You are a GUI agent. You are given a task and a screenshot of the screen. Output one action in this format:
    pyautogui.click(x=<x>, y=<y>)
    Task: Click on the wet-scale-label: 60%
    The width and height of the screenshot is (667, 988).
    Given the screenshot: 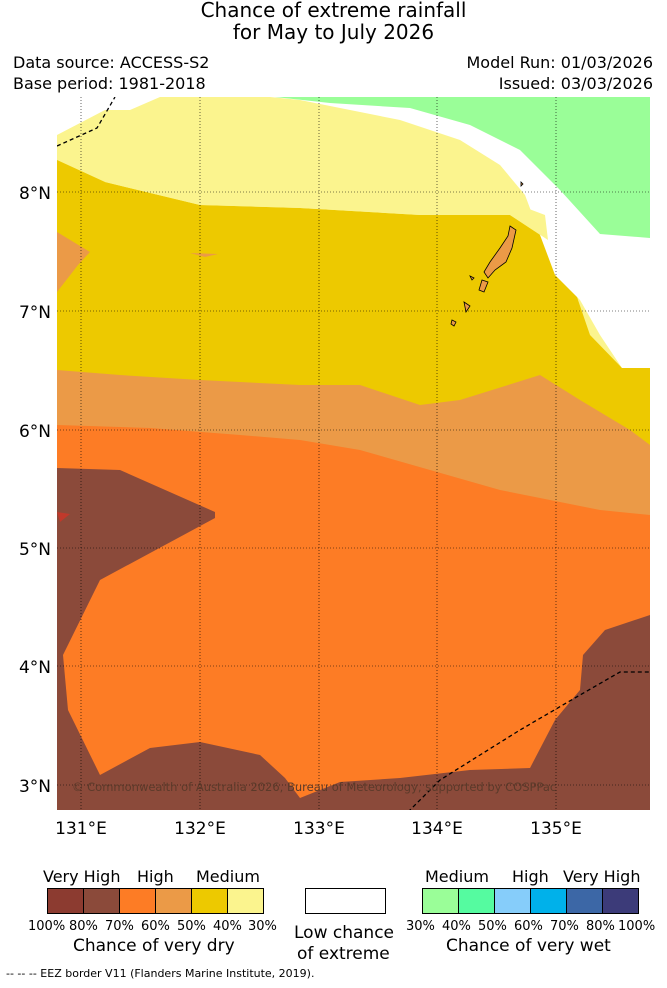 What is the action you would take?
    pyautogui.click(x=528, y=926)
    